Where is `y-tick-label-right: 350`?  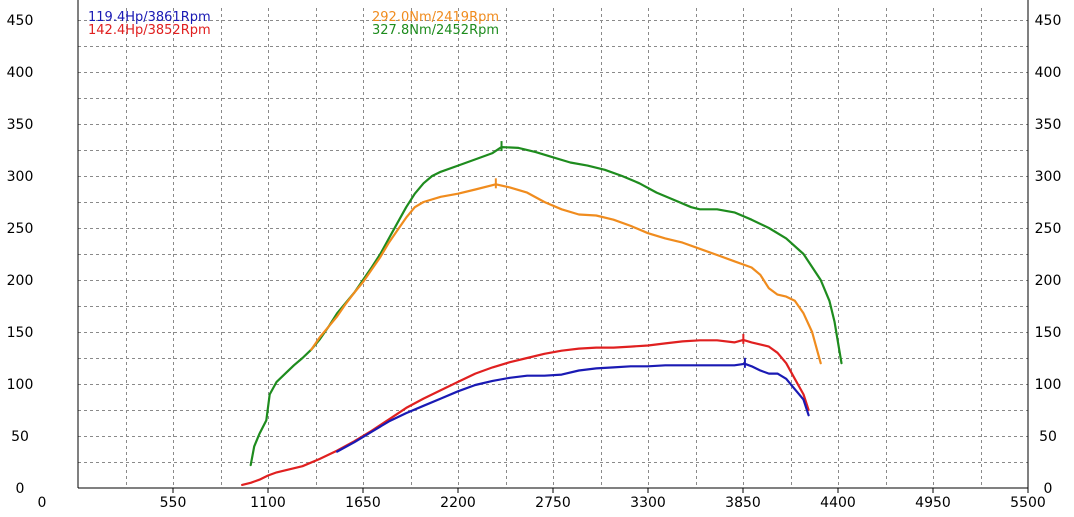
y-tick-label-right: 350 is located at coordinates (1048, 125).